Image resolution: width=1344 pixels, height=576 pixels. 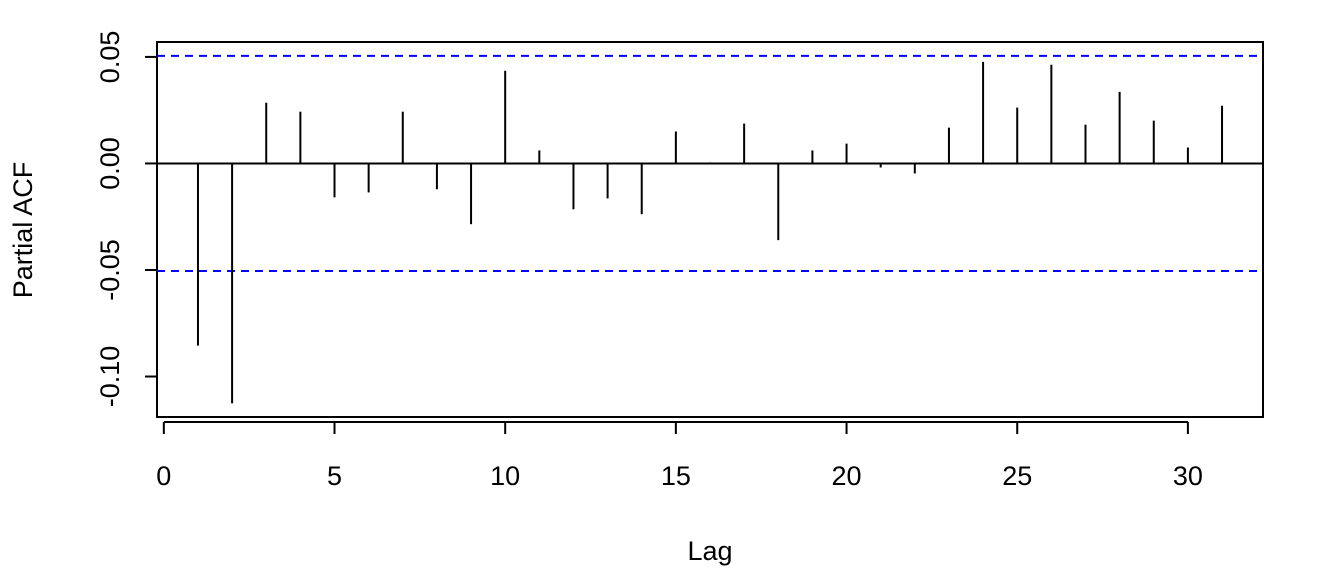 I want to click on x-tick-label: 15, so click(x=676, y=476).